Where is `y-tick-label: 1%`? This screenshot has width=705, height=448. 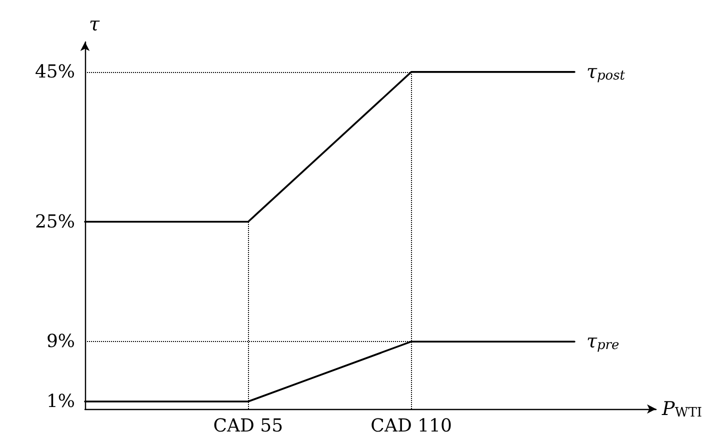 y-tick-label: 1% is located at coordinates (60, 401).